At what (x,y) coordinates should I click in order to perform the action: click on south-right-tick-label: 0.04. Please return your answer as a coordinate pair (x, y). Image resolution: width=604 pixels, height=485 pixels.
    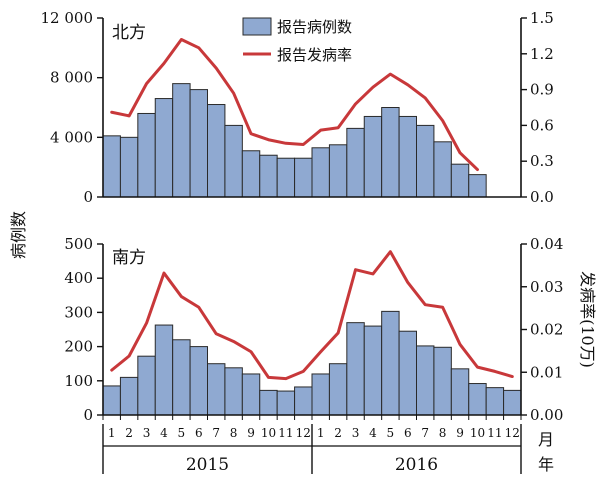
    Looking at the image, I should click on (546, 244).